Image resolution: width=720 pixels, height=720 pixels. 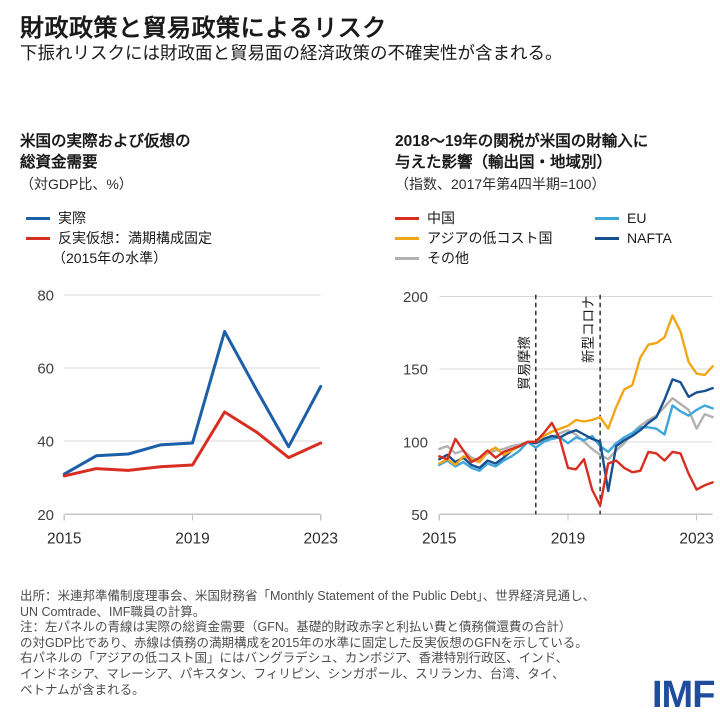 I want to click on left-panel-header: 米国の実際および仮想の 総資金需要 （対GDP比、%）, so click(x=105, y=162).